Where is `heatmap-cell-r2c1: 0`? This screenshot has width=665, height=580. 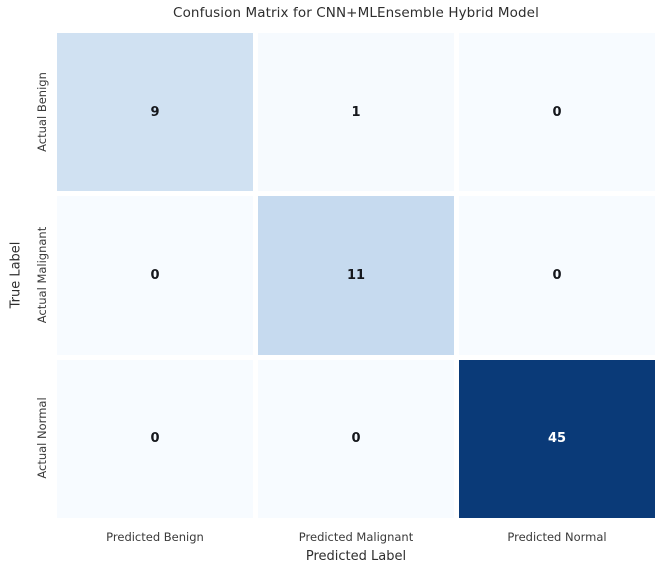 heatmap-cell-r2c1: 0 is located at coordinates (356, 438).